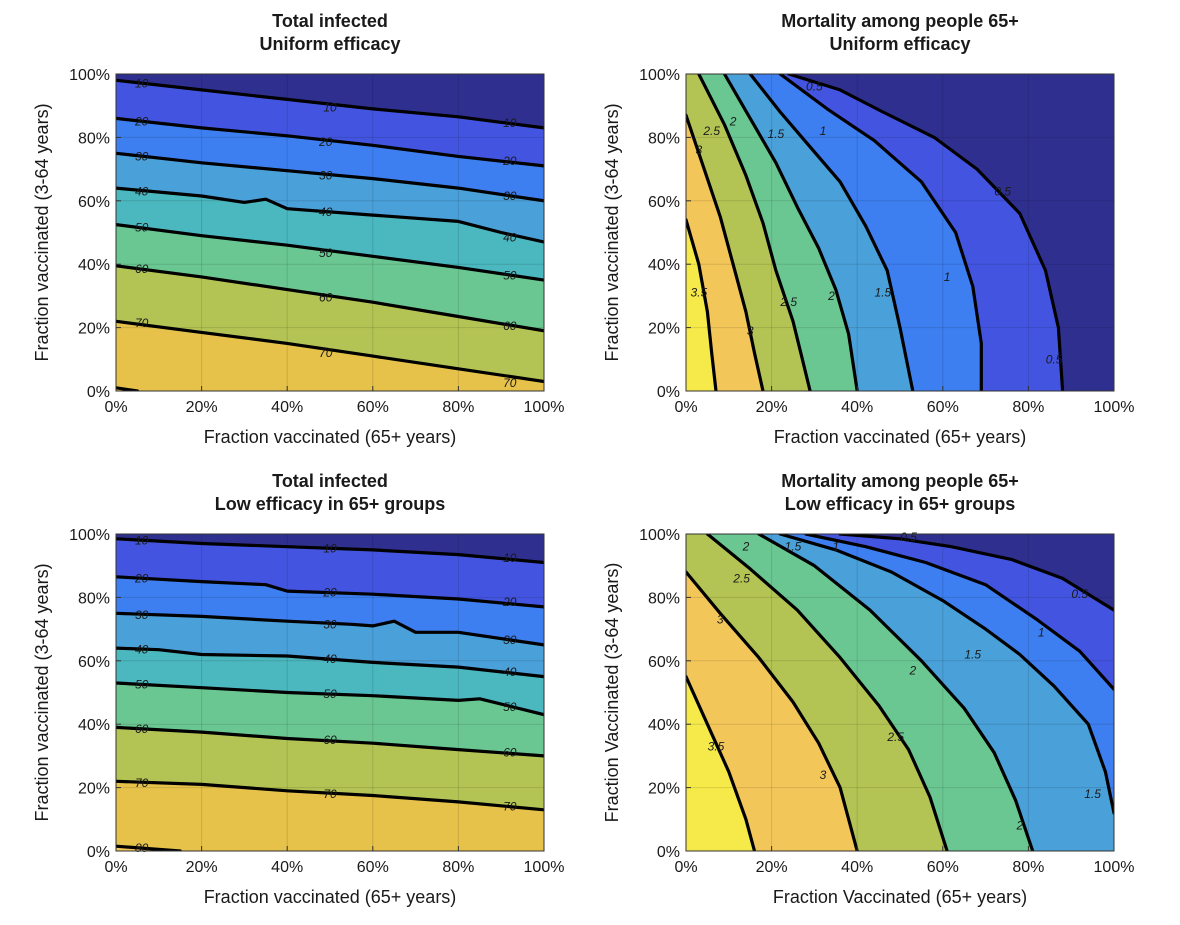 The image size is (1180, 925). Describe the element at coordinates (900, 897) in the screenshot. I see `x-axis-label: Fraction Vaccinated (65+ years)` at that location.